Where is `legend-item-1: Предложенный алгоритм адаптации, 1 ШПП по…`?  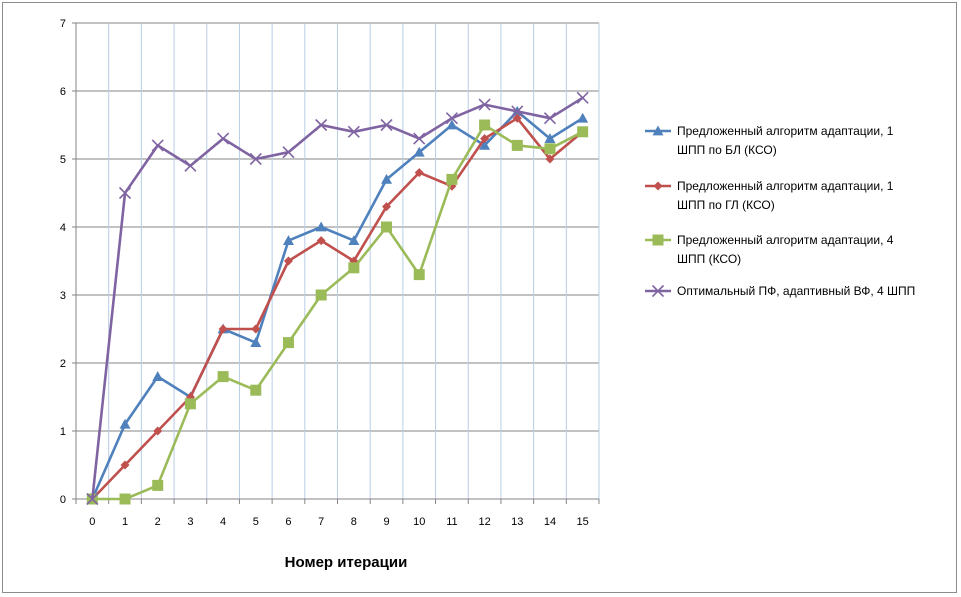
legend-item-1: Предложенный алгоритм адаптации, 1 ШПП по… is located at coordinates (769, 140).